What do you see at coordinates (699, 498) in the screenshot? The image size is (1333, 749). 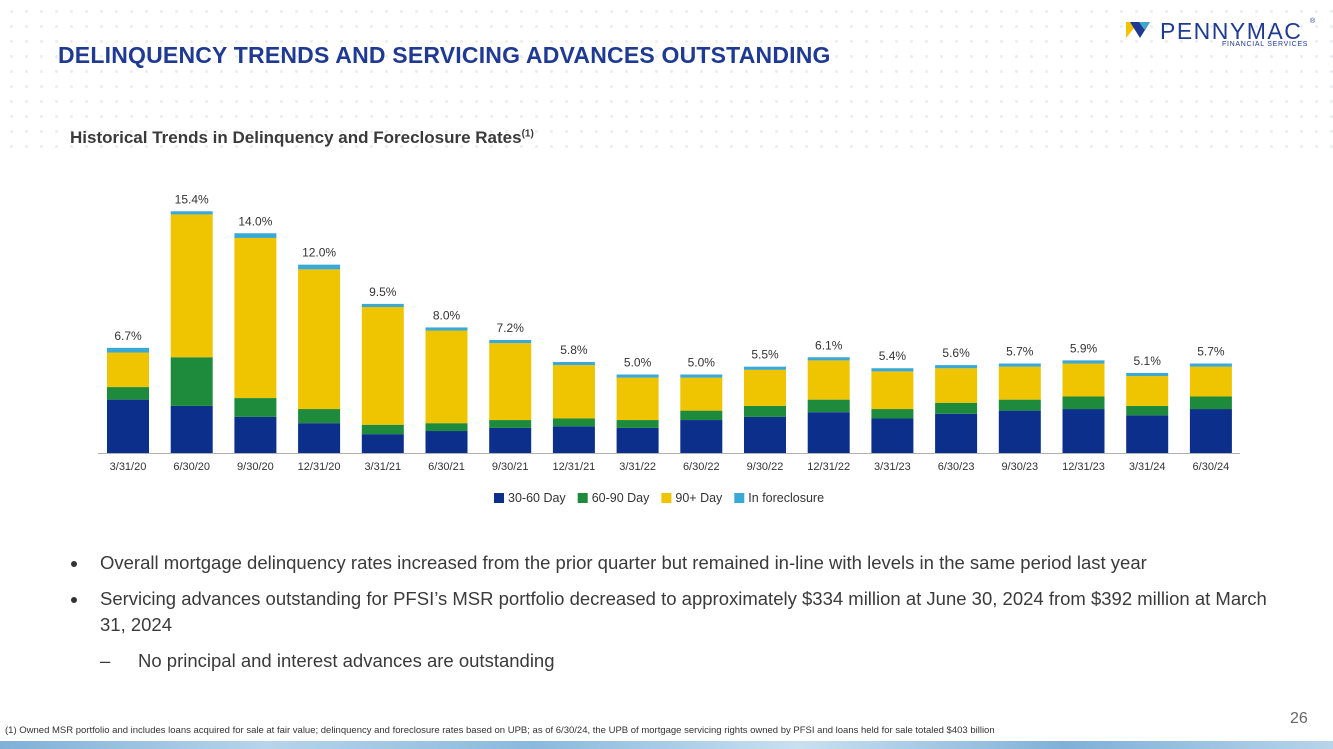 I see `legend-label: 90+ Day` at bounding box center [699, 498].